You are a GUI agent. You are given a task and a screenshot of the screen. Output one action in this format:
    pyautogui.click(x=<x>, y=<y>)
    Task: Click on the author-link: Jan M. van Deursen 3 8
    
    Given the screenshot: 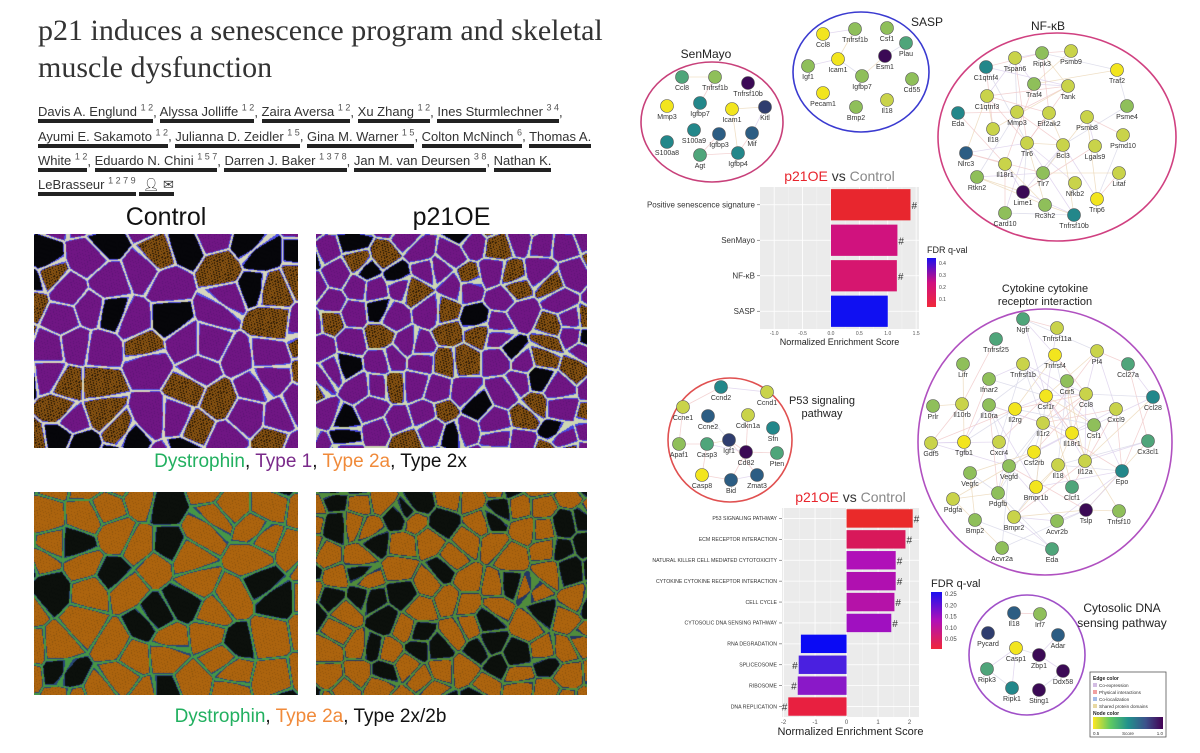 What is the action you would take?
    pyautogui.click(x=420, y=161)
    